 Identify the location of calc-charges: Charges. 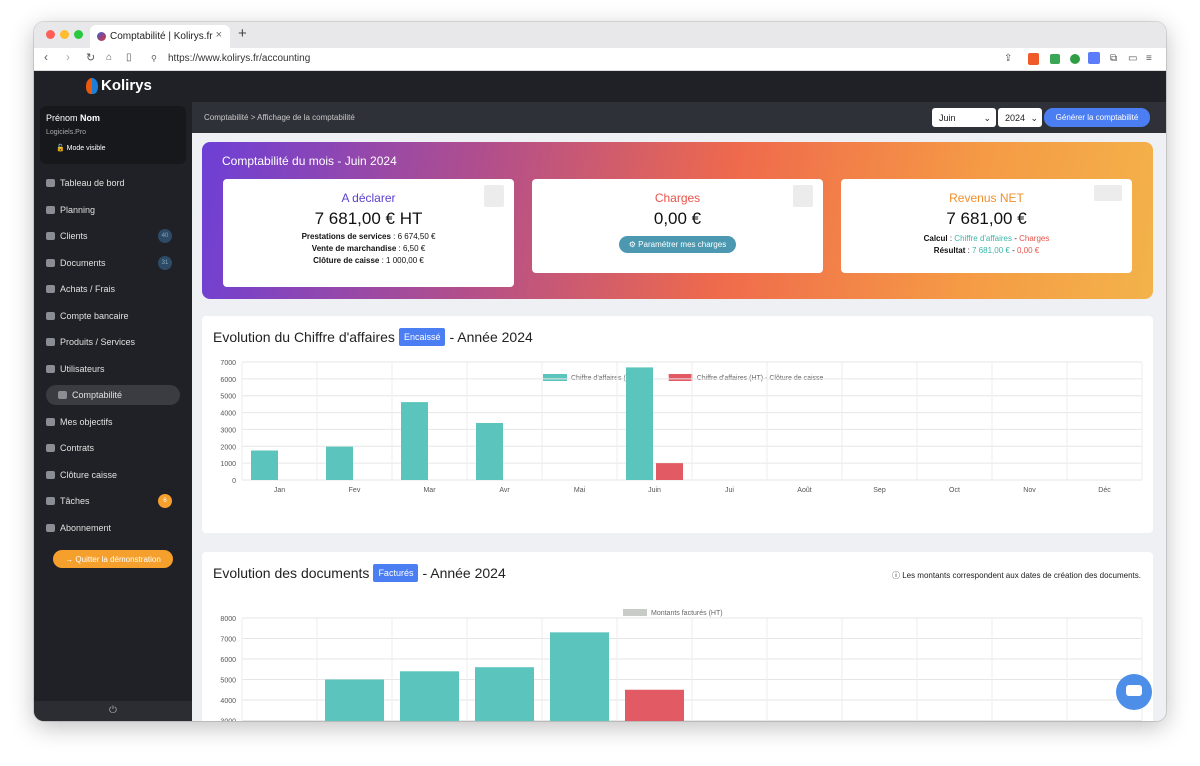
(1034, 238).